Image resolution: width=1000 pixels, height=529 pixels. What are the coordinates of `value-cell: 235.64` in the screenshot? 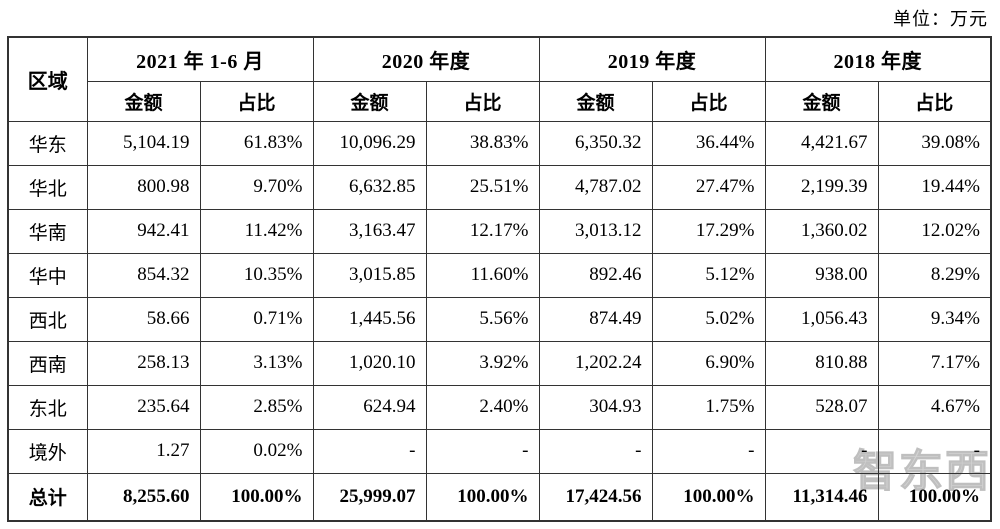 It's located at (143, 407).